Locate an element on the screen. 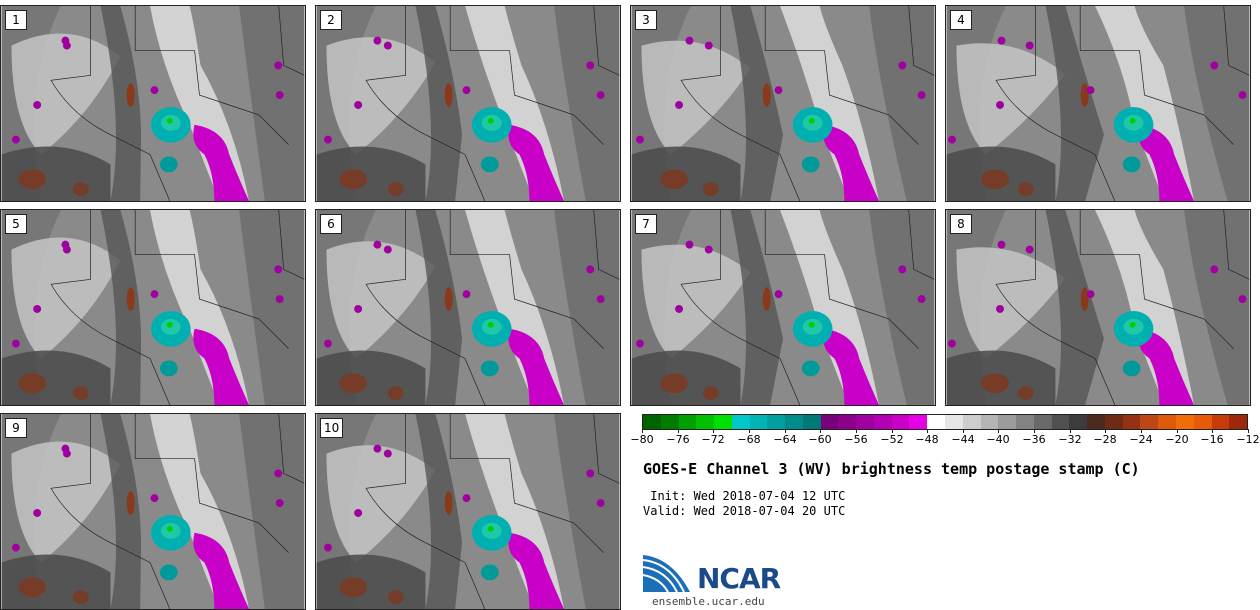  colorbar-tick-label: −24 is located at coordinates (1141, 439).